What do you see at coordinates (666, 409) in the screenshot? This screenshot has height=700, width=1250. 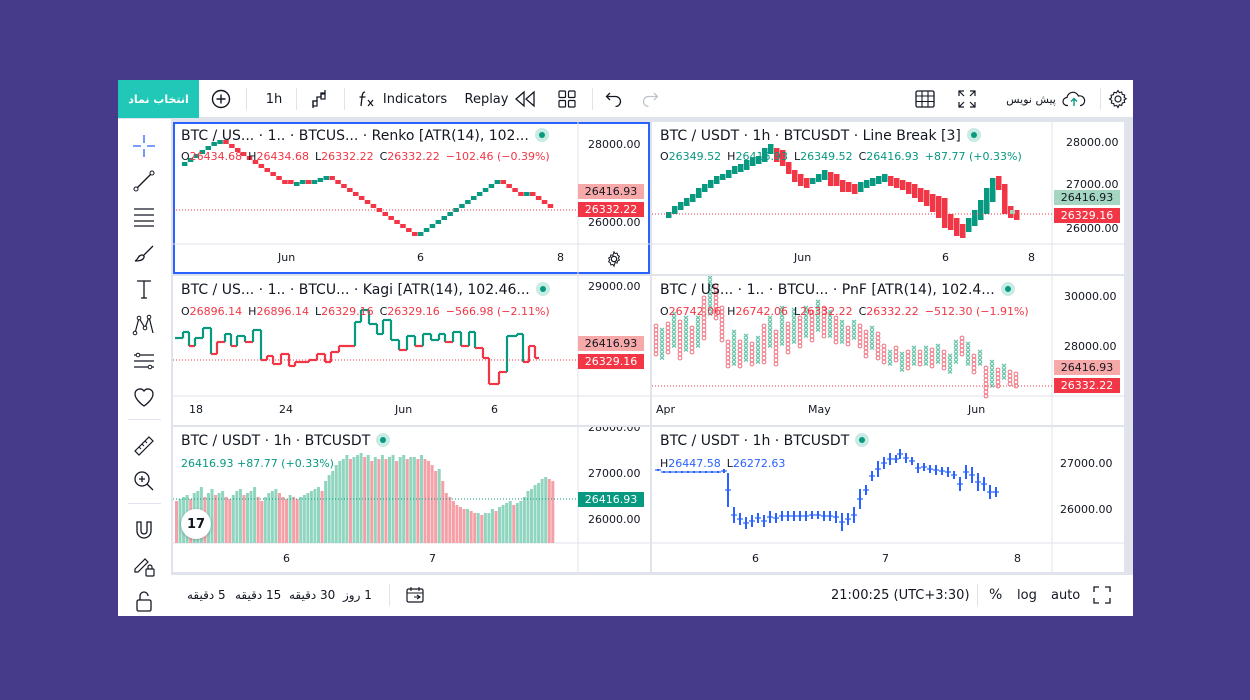 I see `time-axis-label: Apr` at bounding box center [666, 409].